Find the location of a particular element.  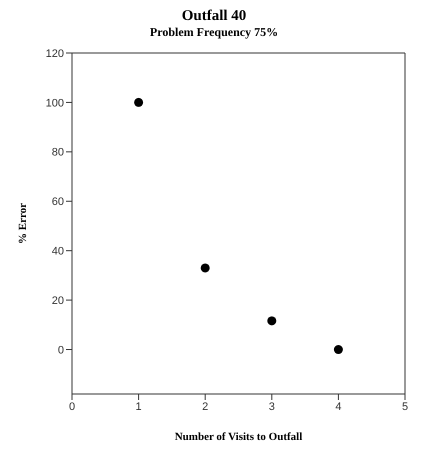

y-tick-label: 100 is located at coordinates (55, 103).